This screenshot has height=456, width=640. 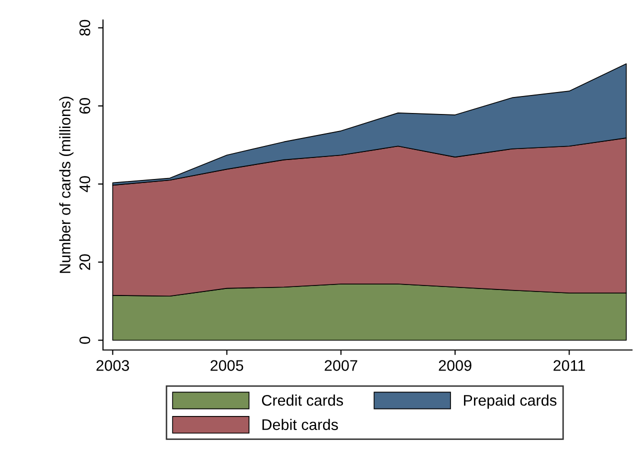 What do you see at coordinates (300, 424) in the screenshot?
I see `legend-label: Debit cards` at bounding box center [300, 424].